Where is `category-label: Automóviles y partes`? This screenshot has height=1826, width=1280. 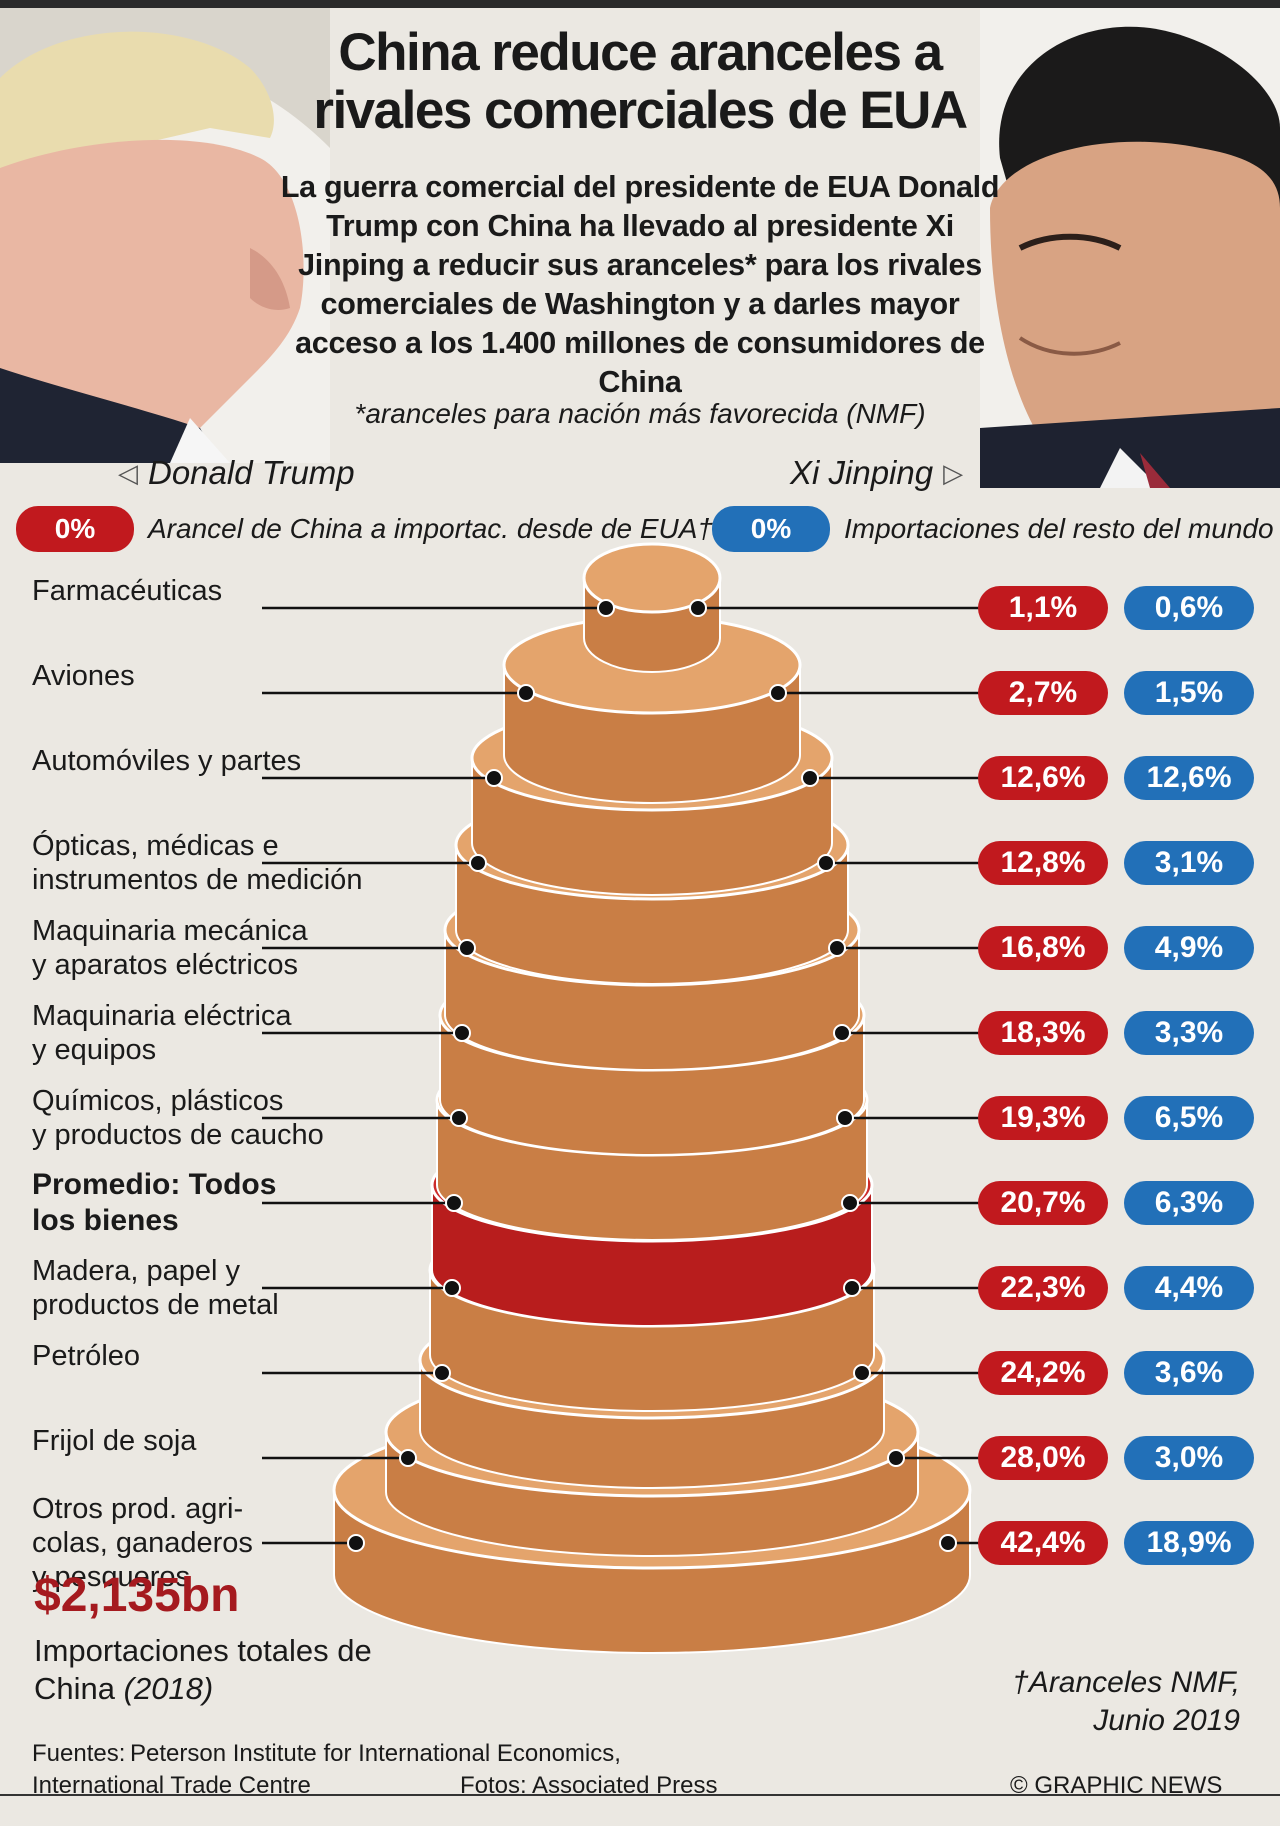 category-label: Automóviles y partes is located at coordinates (167, 761).